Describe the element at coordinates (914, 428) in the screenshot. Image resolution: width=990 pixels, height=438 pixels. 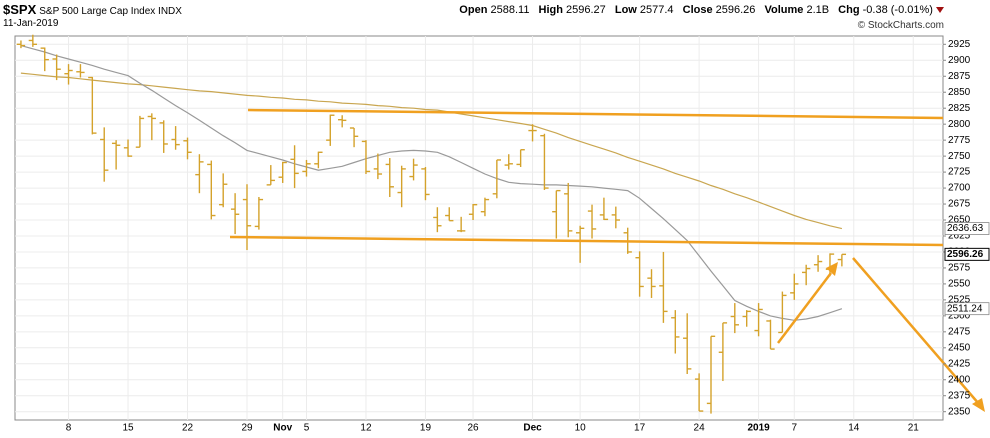
I see `x-tick-label: 21` at that location.